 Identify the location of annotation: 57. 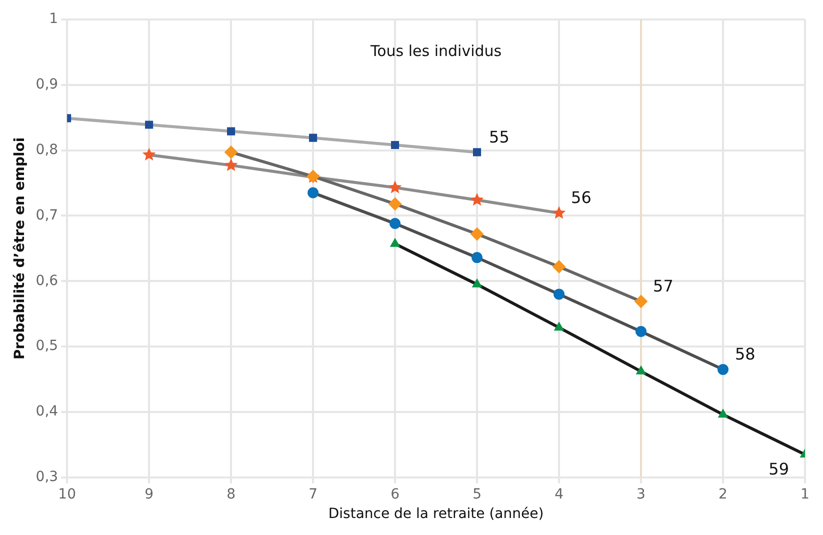
(663, 286).